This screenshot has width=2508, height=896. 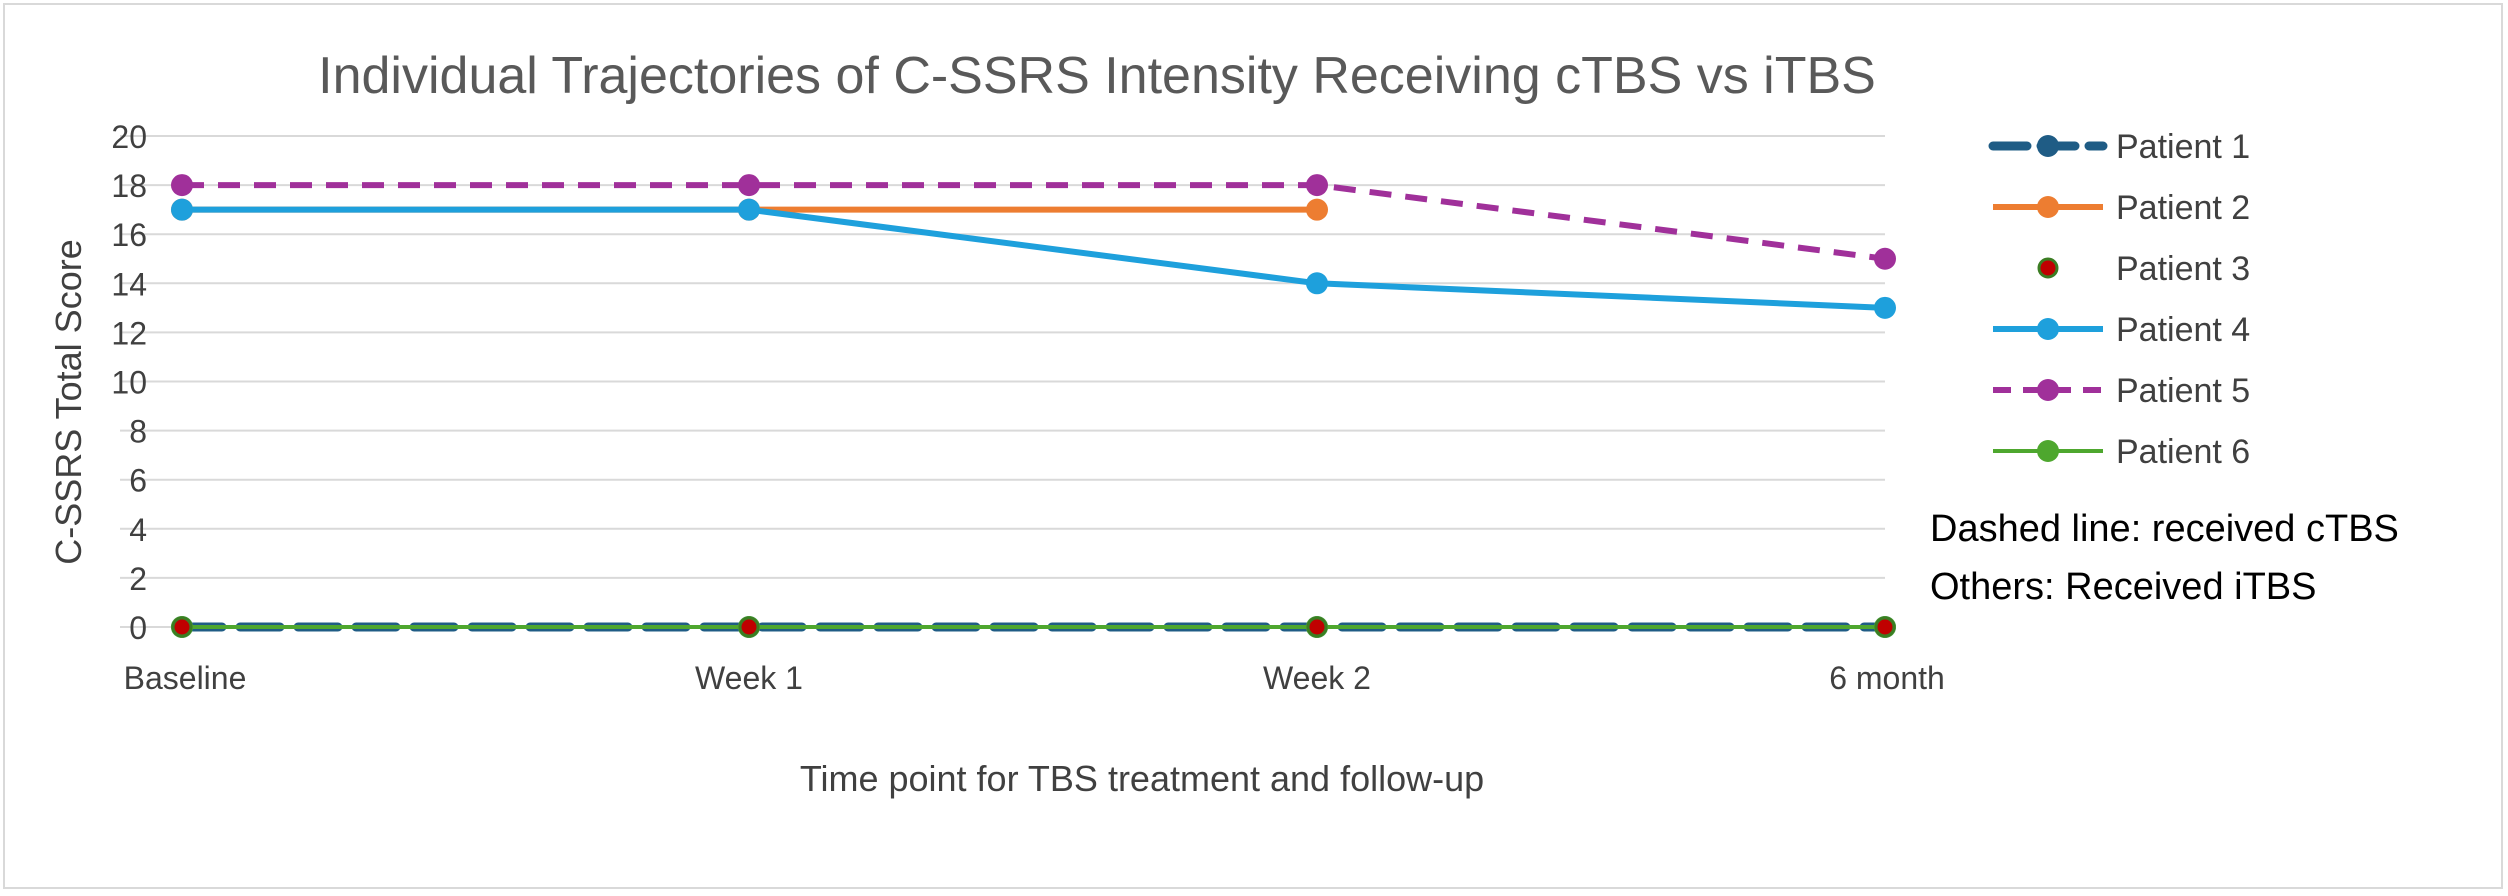 I want to click on legend-label: Patient 2, so click(x=2183, y=208).